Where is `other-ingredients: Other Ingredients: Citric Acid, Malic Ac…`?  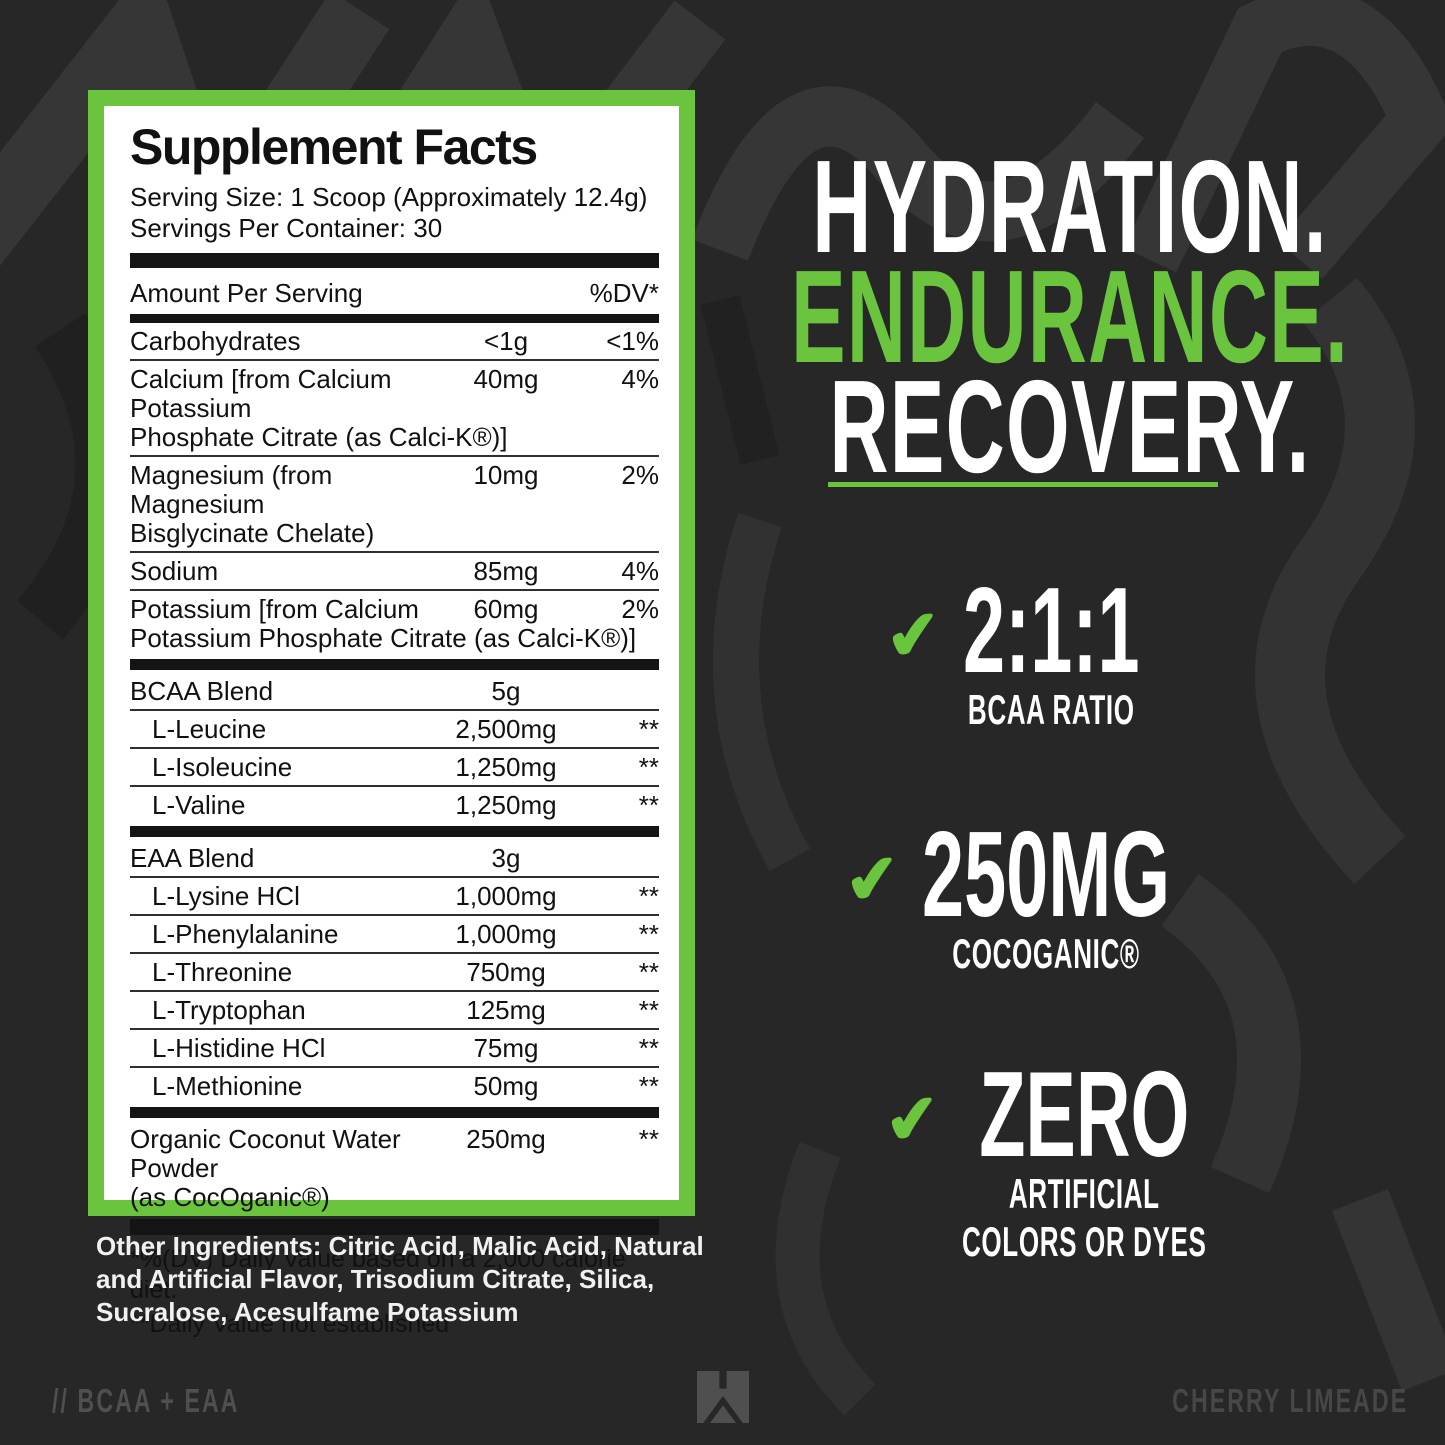 other-ingredients: Other Ingredients: Citric Acid, Malic Ac… is located at coordinates (400, 1279).